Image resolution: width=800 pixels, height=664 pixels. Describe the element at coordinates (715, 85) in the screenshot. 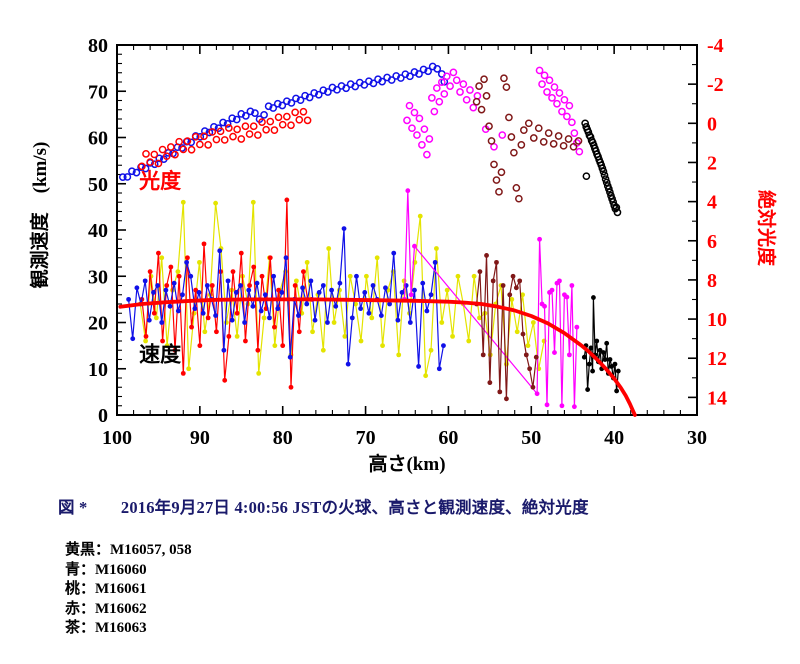

I see `y-right-tick-label: -2` at that location.